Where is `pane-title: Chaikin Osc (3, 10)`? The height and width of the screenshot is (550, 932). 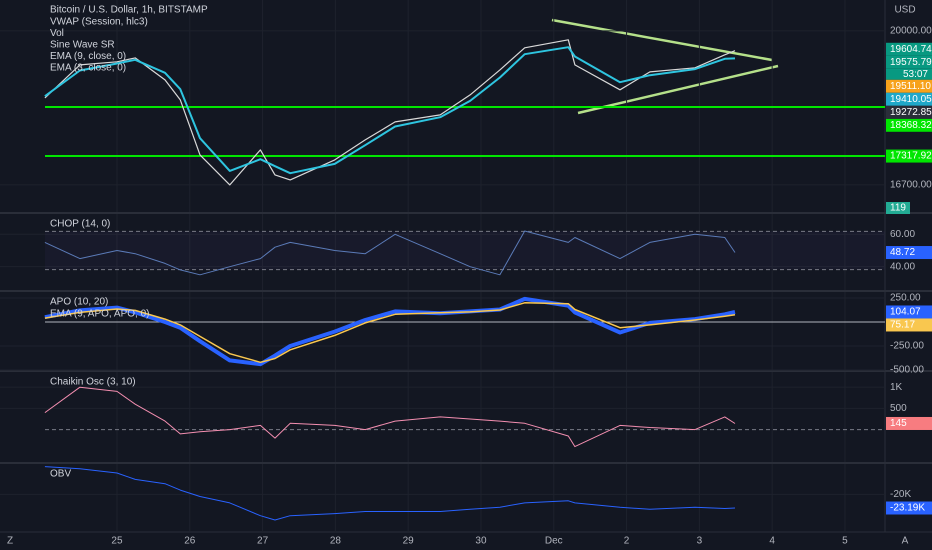 pane-title: Chaikin Osc (3, 10) is located at coordinates (93, 382).